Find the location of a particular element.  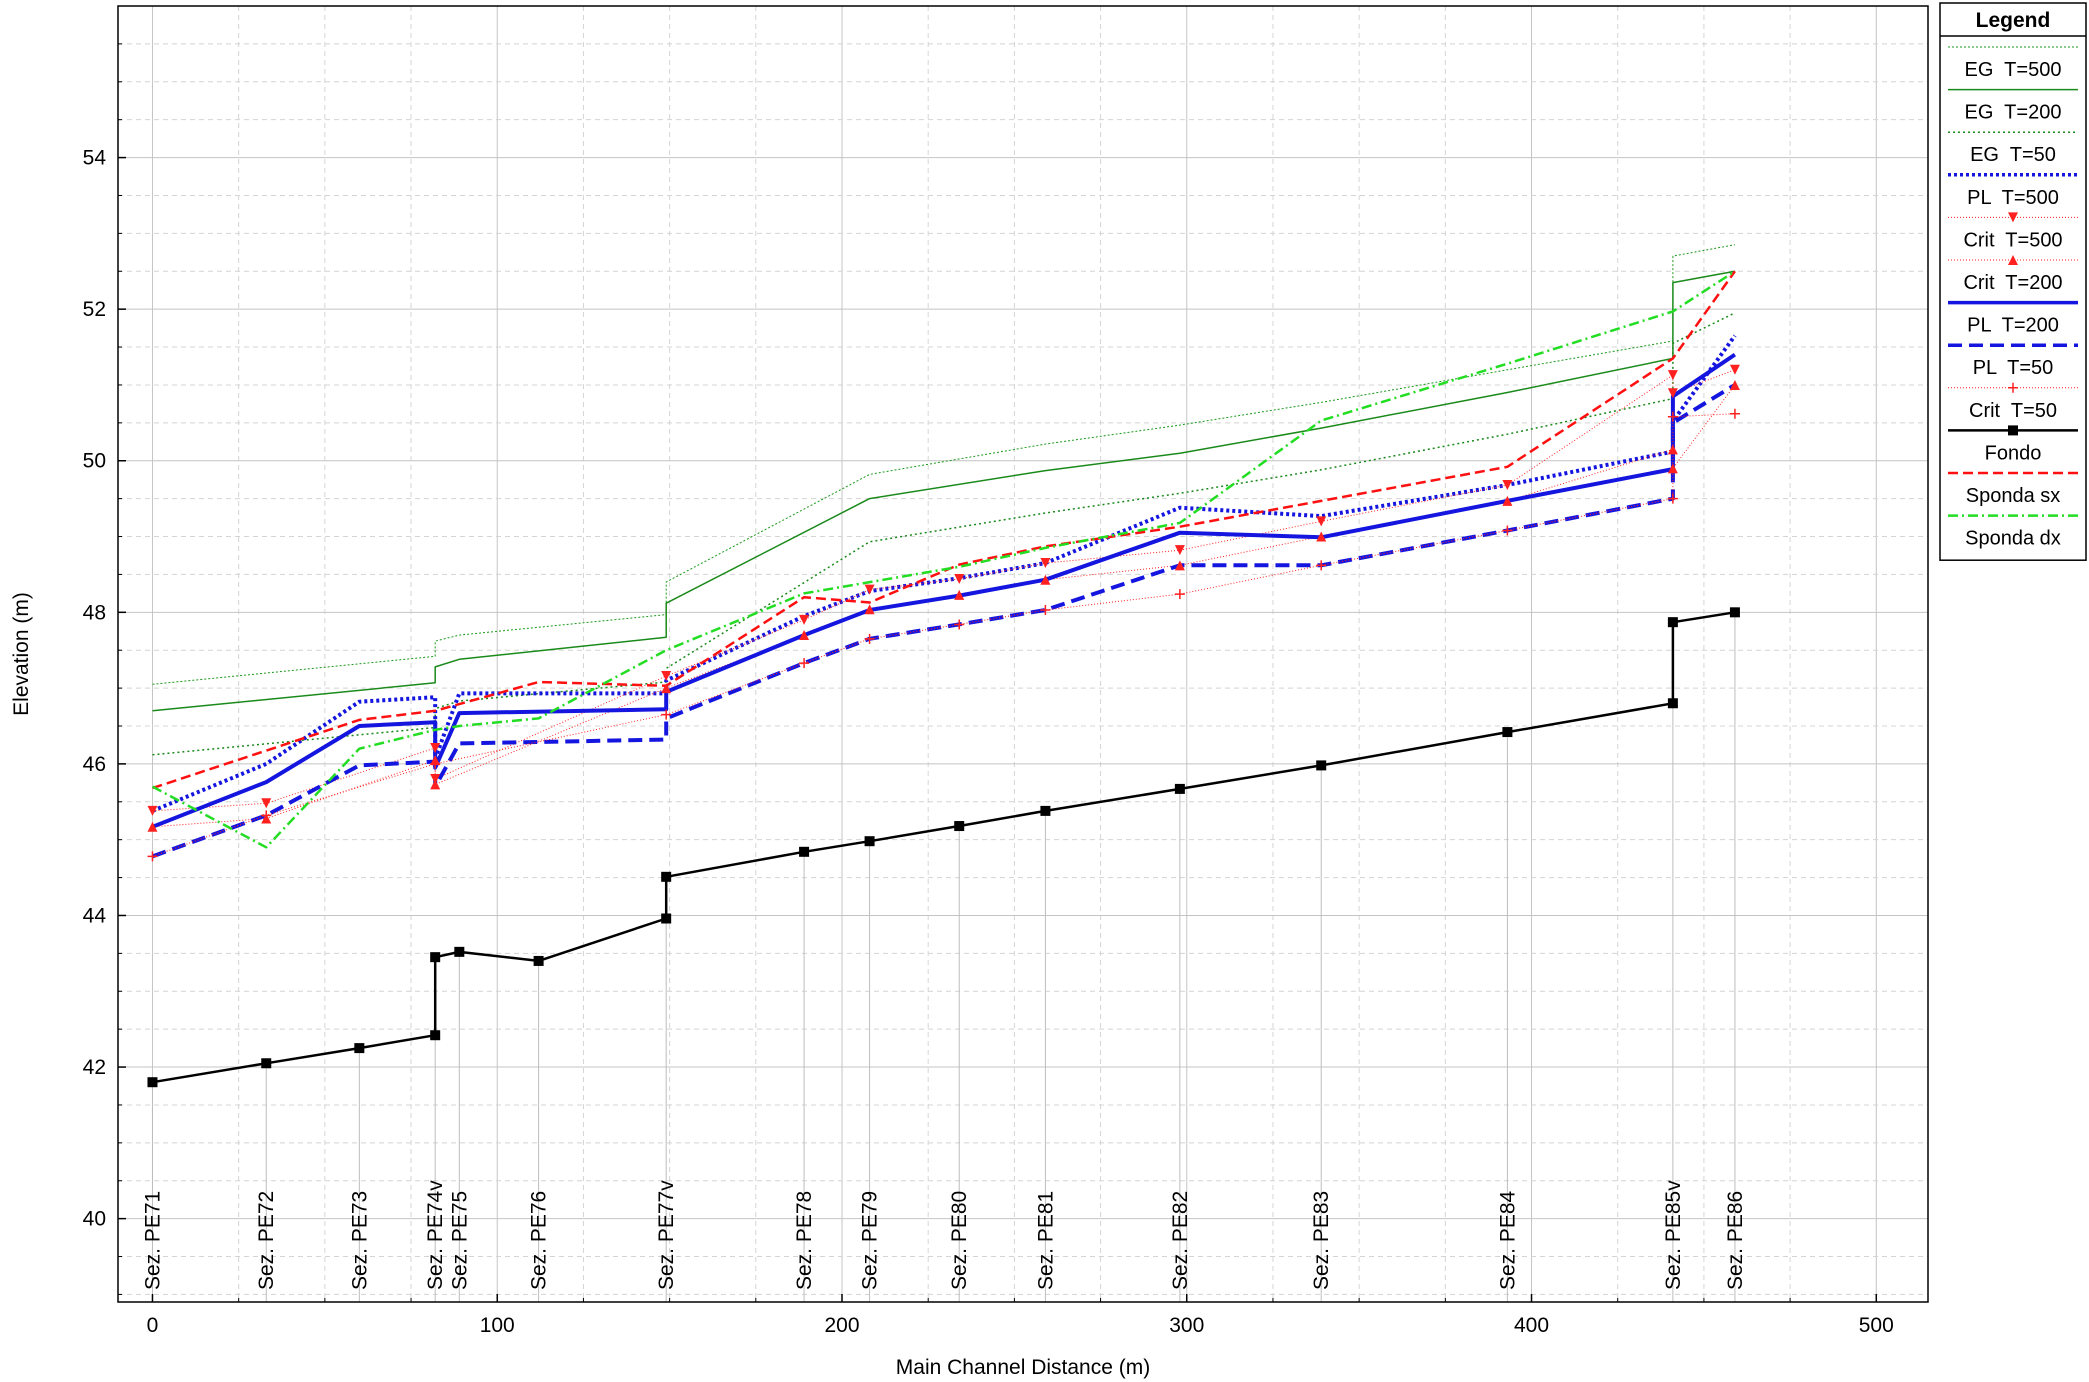

section-label: Sez. PE71 is located at coordinates (152, 1240).